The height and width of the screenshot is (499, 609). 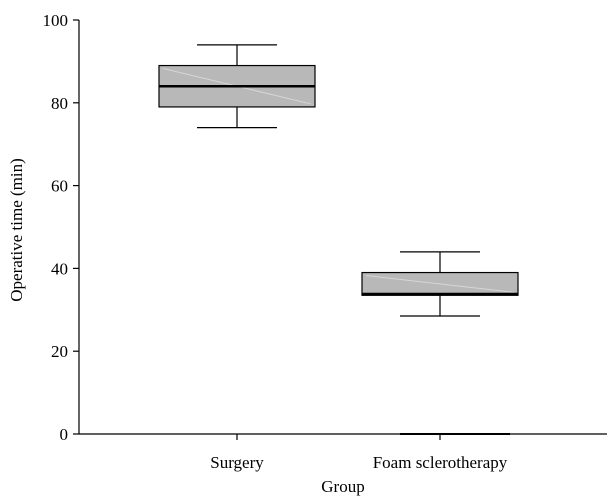 What do you see at coordinates (237, 462) in the screenshot?
I see `x-tick-label: Surgery` at bounding box center [237, 462].